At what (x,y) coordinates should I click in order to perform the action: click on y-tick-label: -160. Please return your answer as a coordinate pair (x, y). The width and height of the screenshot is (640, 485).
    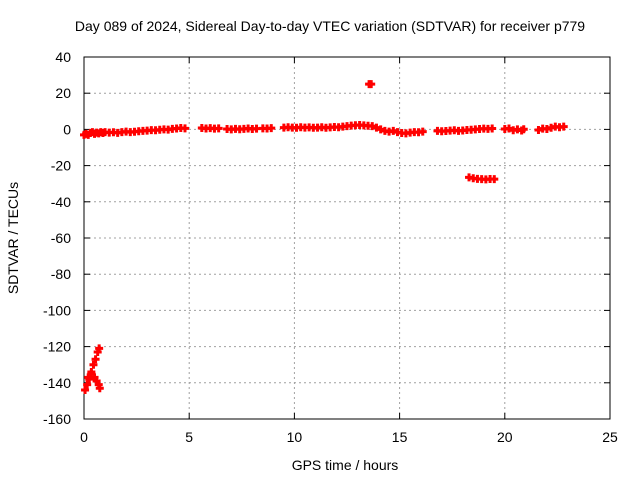
    Looking at the image, I should click on (57, 419).